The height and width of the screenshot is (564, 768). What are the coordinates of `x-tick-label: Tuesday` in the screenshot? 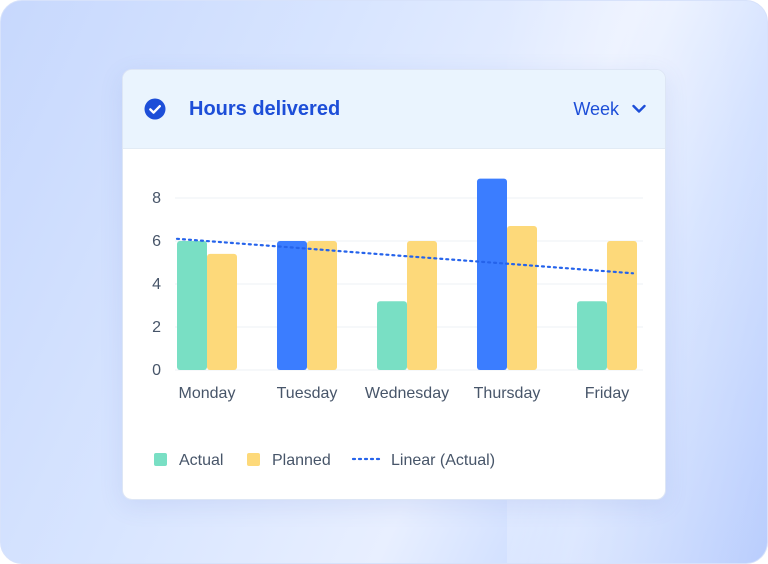 It's located at (307, 393).